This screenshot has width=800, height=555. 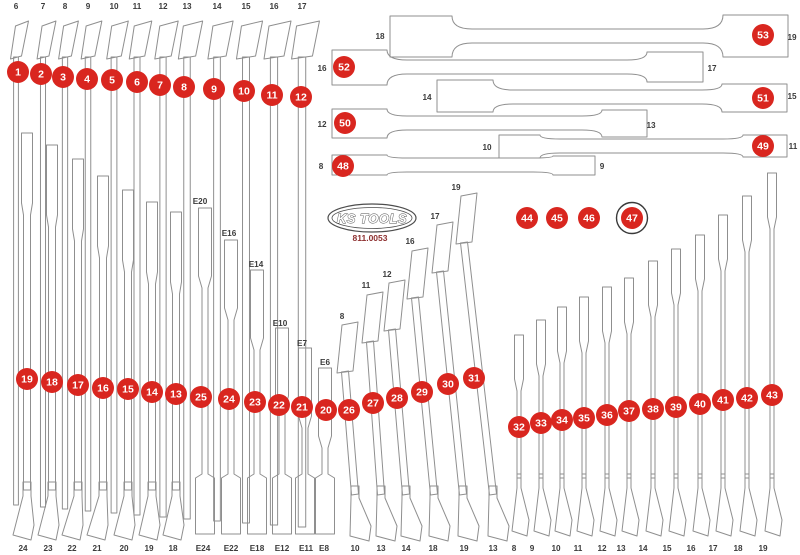 I want to click on marker-33-number: 33, so click(x=541, y=424).